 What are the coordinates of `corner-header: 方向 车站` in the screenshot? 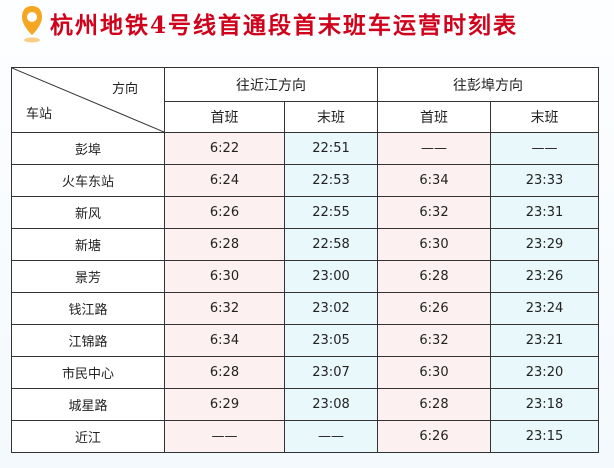 It's located at (88, 100).